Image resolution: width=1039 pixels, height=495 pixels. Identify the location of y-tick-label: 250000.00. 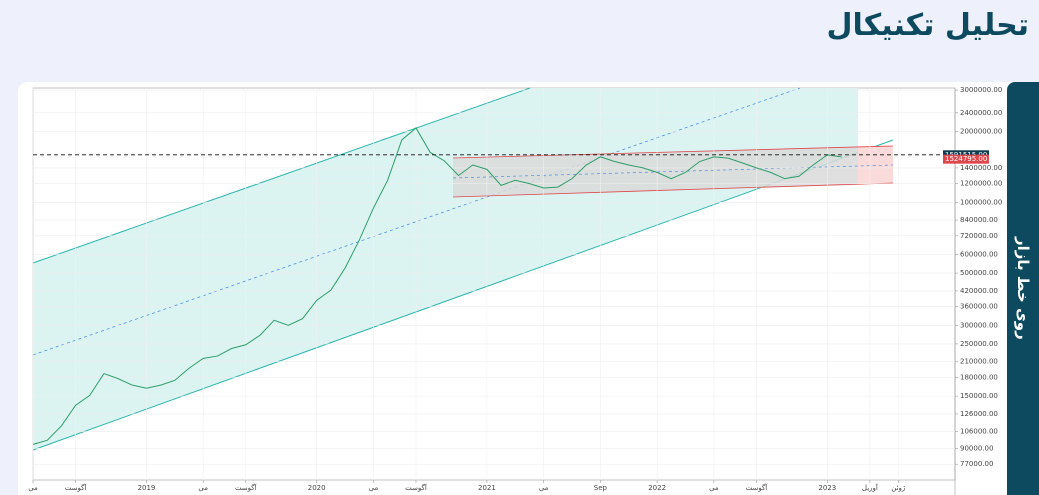
(979, 344).